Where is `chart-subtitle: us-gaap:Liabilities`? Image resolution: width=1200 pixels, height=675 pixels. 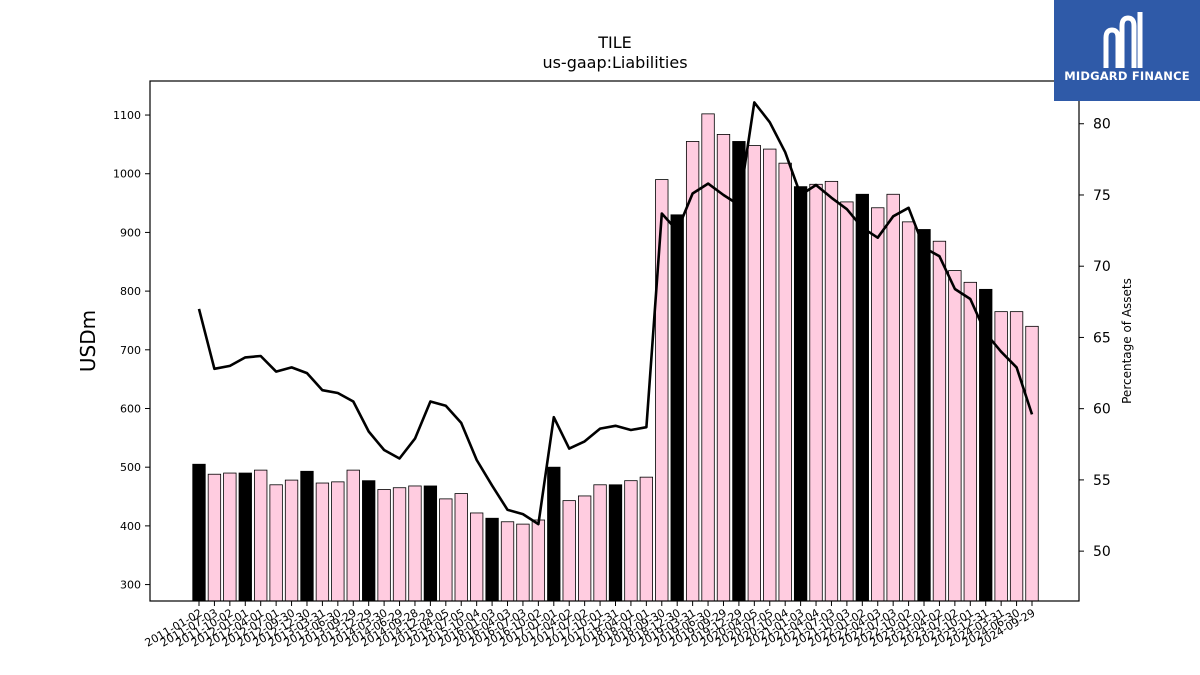
chart-subtitle: us-gaap:Liabilities is located at coordinates (614, 62).